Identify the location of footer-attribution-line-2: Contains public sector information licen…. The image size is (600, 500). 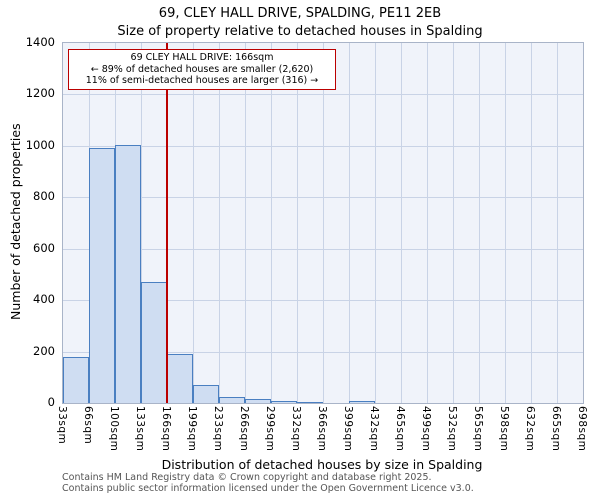
(268, 488).